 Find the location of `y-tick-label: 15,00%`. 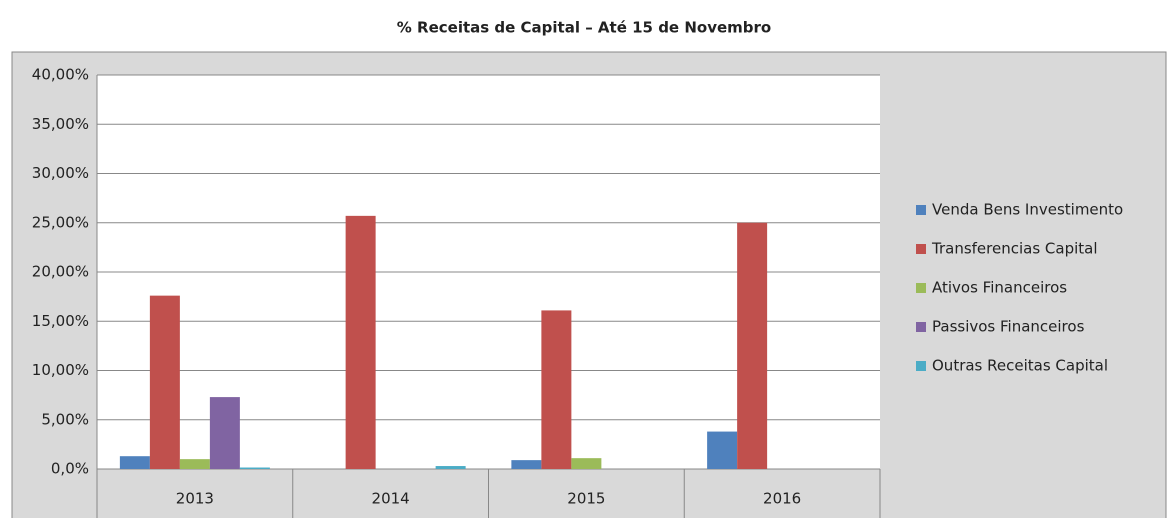

y-tick-label: 15,00% is located at coordinates (60, 321).